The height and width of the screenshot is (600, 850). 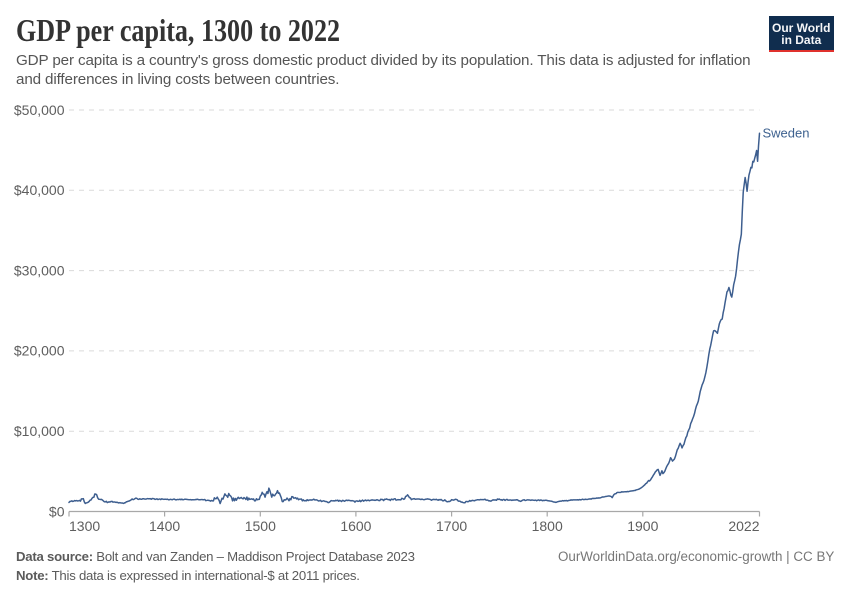 I want to click on svg-text: 1900, so click(x=642, y=526).